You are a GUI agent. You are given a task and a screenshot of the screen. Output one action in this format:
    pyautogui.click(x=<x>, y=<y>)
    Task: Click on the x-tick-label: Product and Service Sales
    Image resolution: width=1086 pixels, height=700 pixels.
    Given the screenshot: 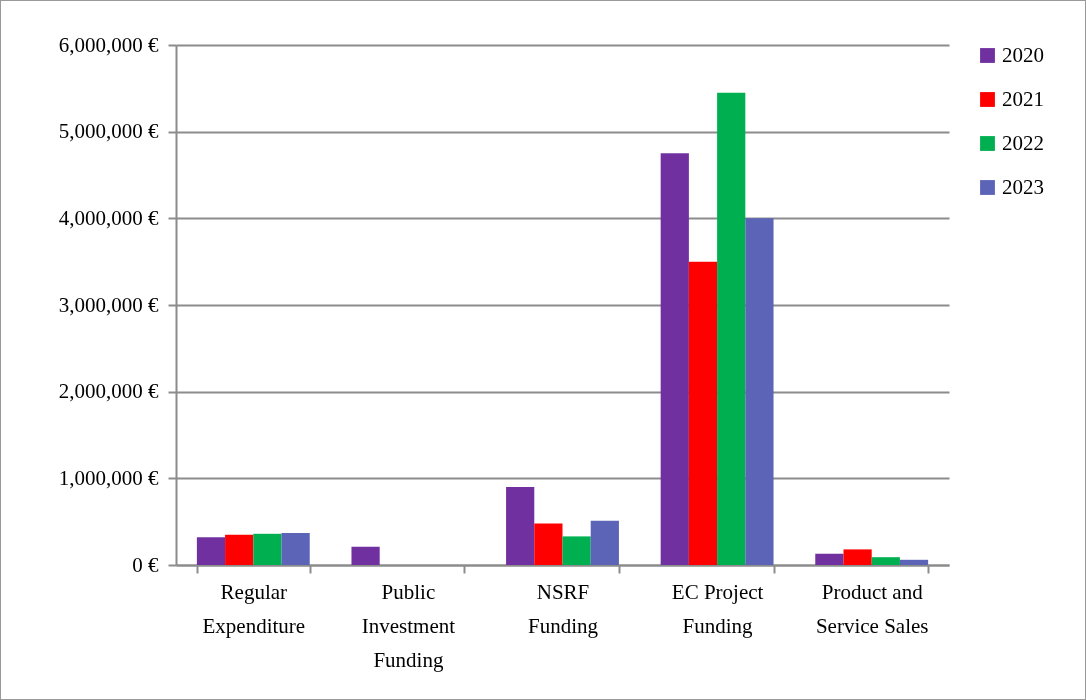 What is the action you would take?
    pyautogui.click(x=872, y=608)
    